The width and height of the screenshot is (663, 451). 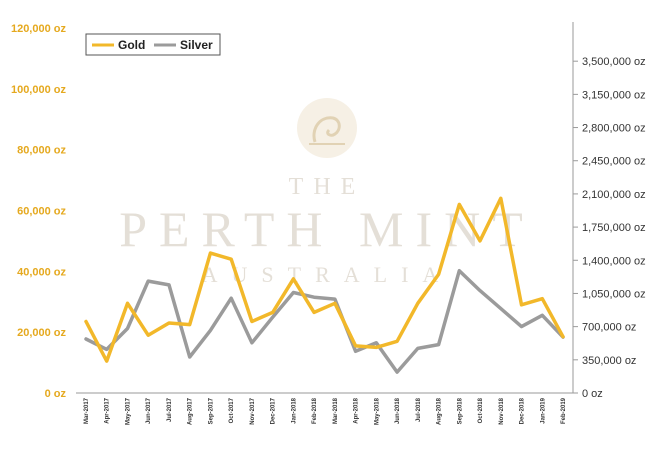 What do you see at coordinates (41, 151) in the screenshot?
I see `left-tick-label: 80,000 oz` at bounding box center [41, 151].